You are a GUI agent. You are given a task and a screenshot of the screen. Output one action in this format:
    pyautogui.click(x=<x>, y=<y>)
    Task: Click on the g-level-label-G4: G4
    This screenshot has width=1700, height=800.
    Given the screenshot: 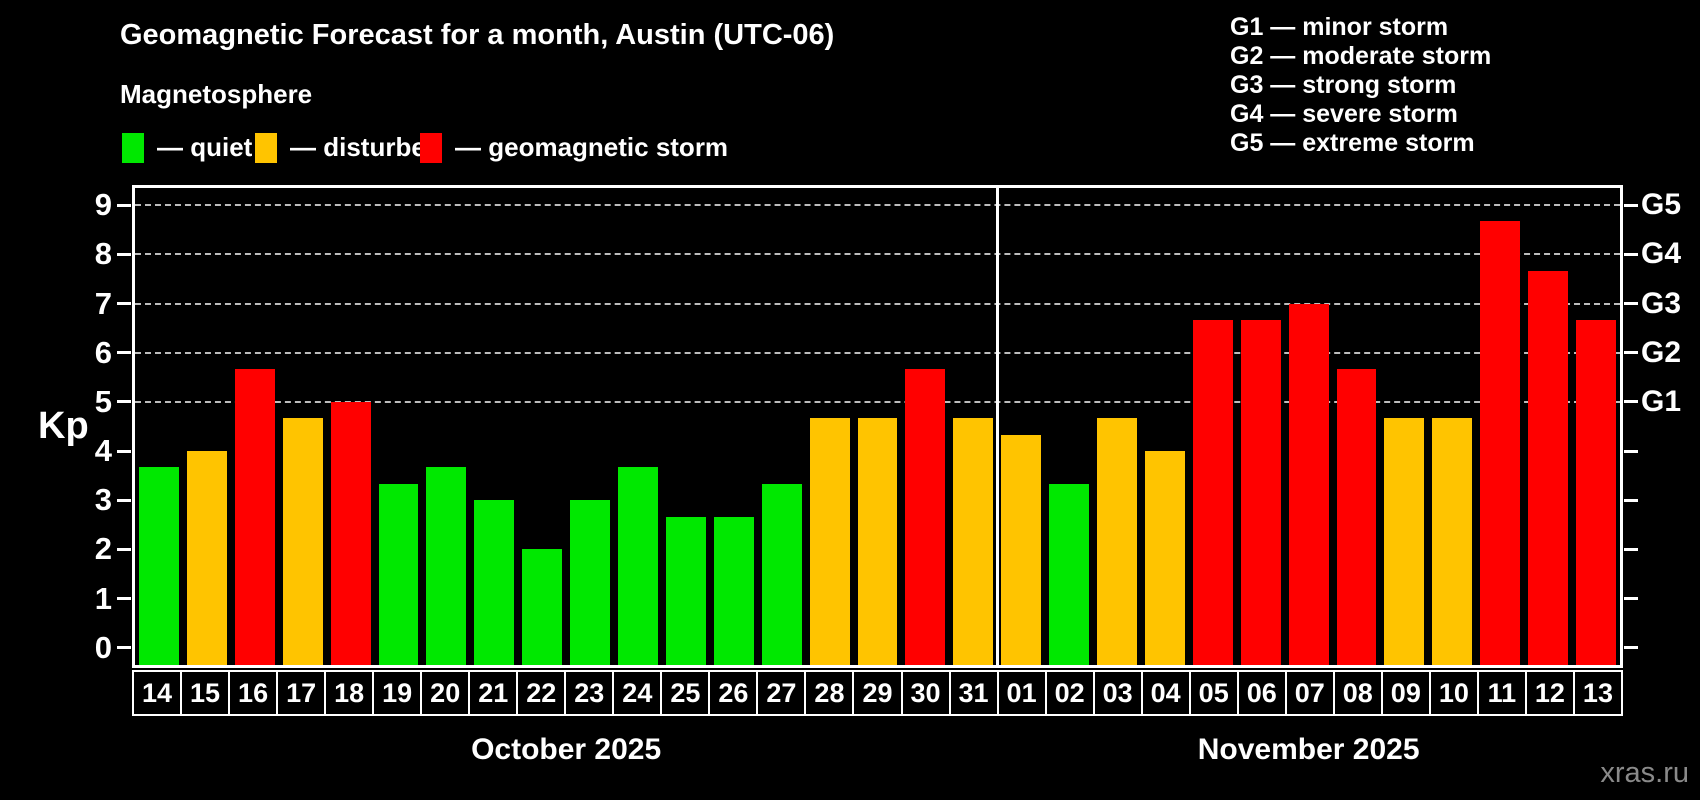 What is the action you would take?
    pyautogui.click(x=1661, y=254)
    